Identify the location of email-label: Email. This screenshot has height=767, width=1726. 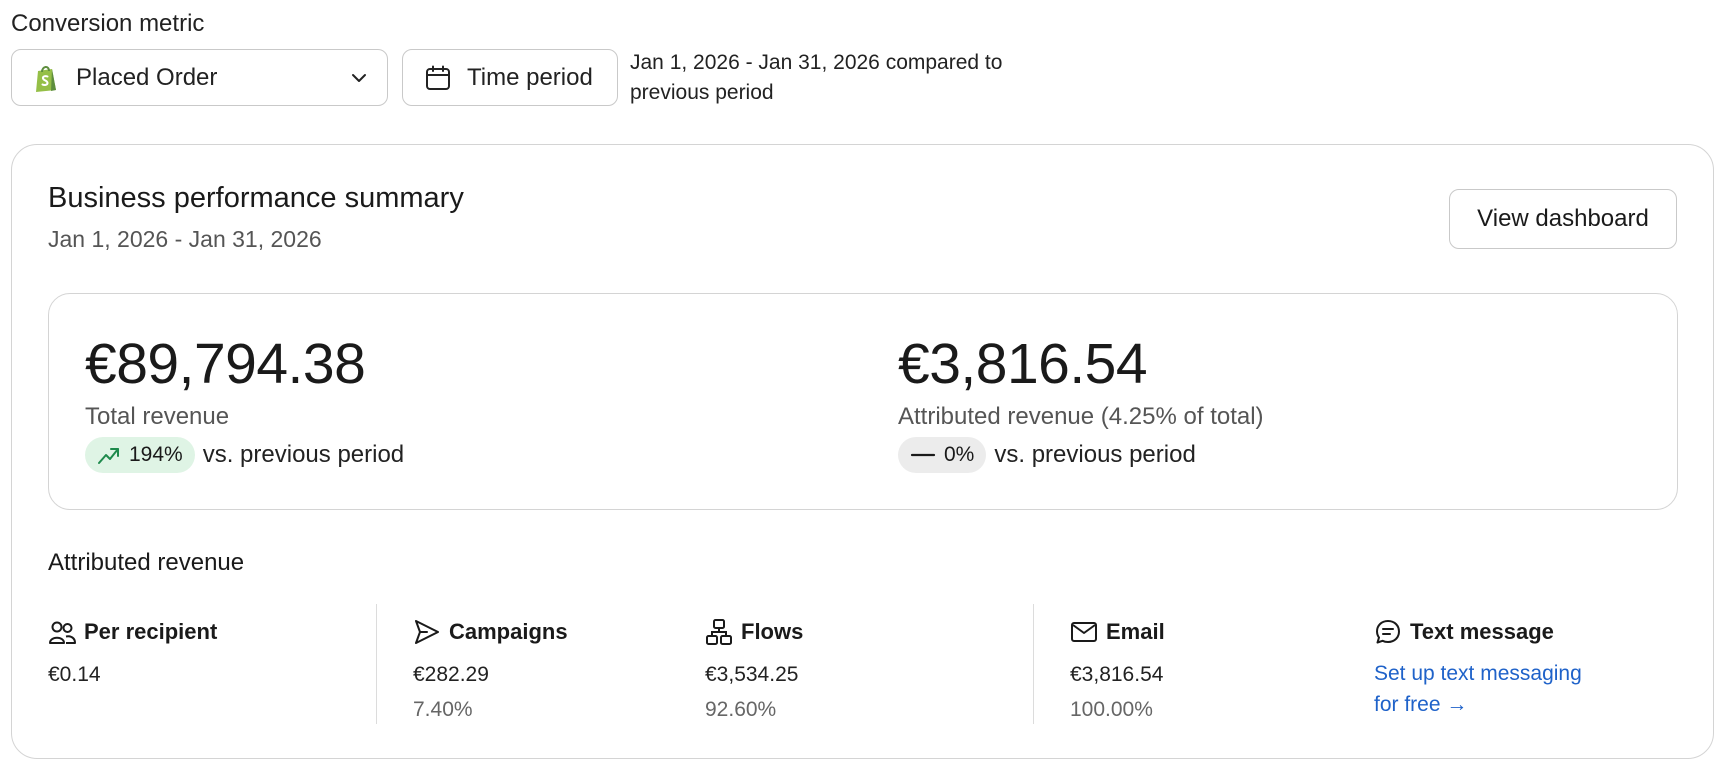
(1135, 631).